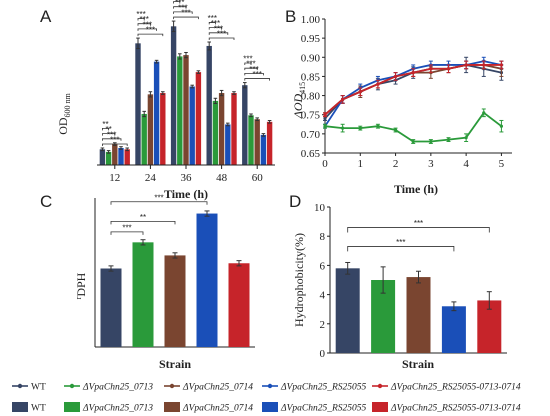 Image resolution: width=550 pixels, height=416 pixels. Describe the element at coordinates (258, 178) in the screenshot. I see `x-tick-label: 60` at that location.